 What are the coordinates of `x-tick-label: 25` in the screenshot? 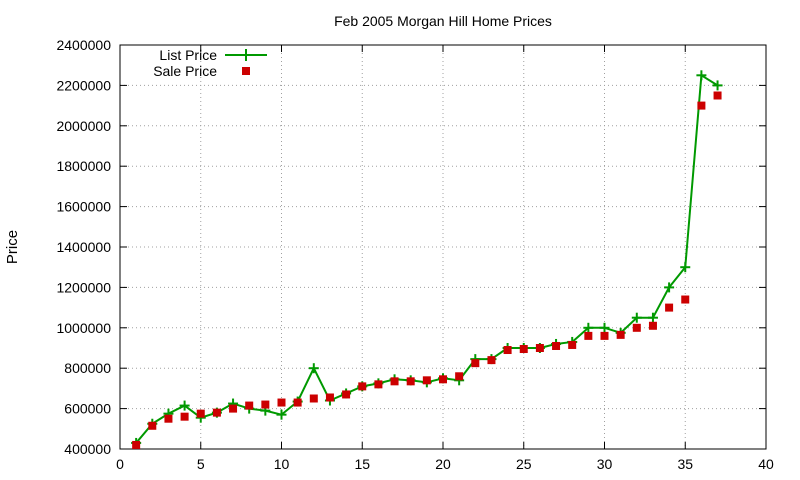 It's located at (524, 464).